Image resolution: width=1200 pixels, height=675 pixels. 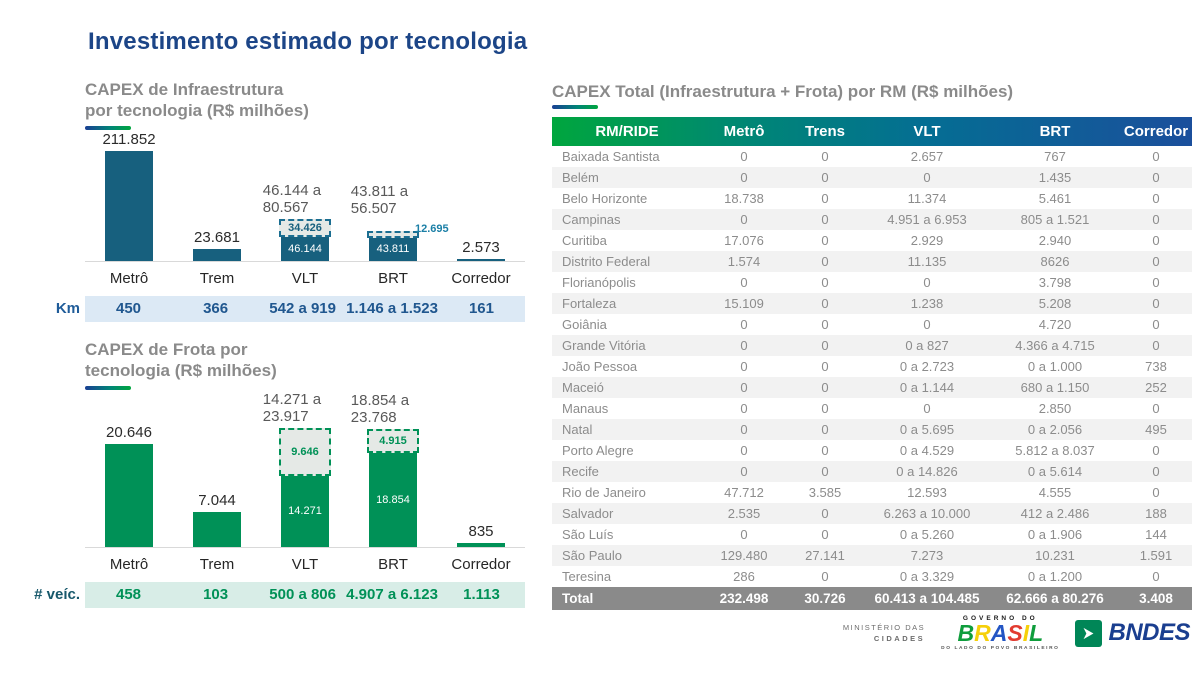 I want to click on rm-value: 0 a 1.200, so click(x=1055, y=576).